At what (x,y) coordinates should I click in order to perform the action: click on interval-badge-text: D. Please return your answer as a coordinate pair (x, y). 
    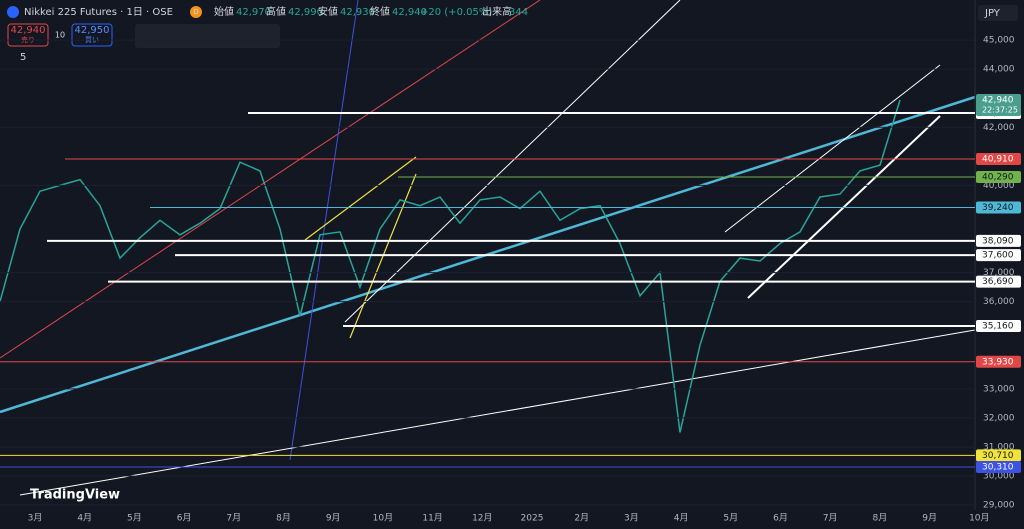
    Looking at the image, I should click on (195, 12).